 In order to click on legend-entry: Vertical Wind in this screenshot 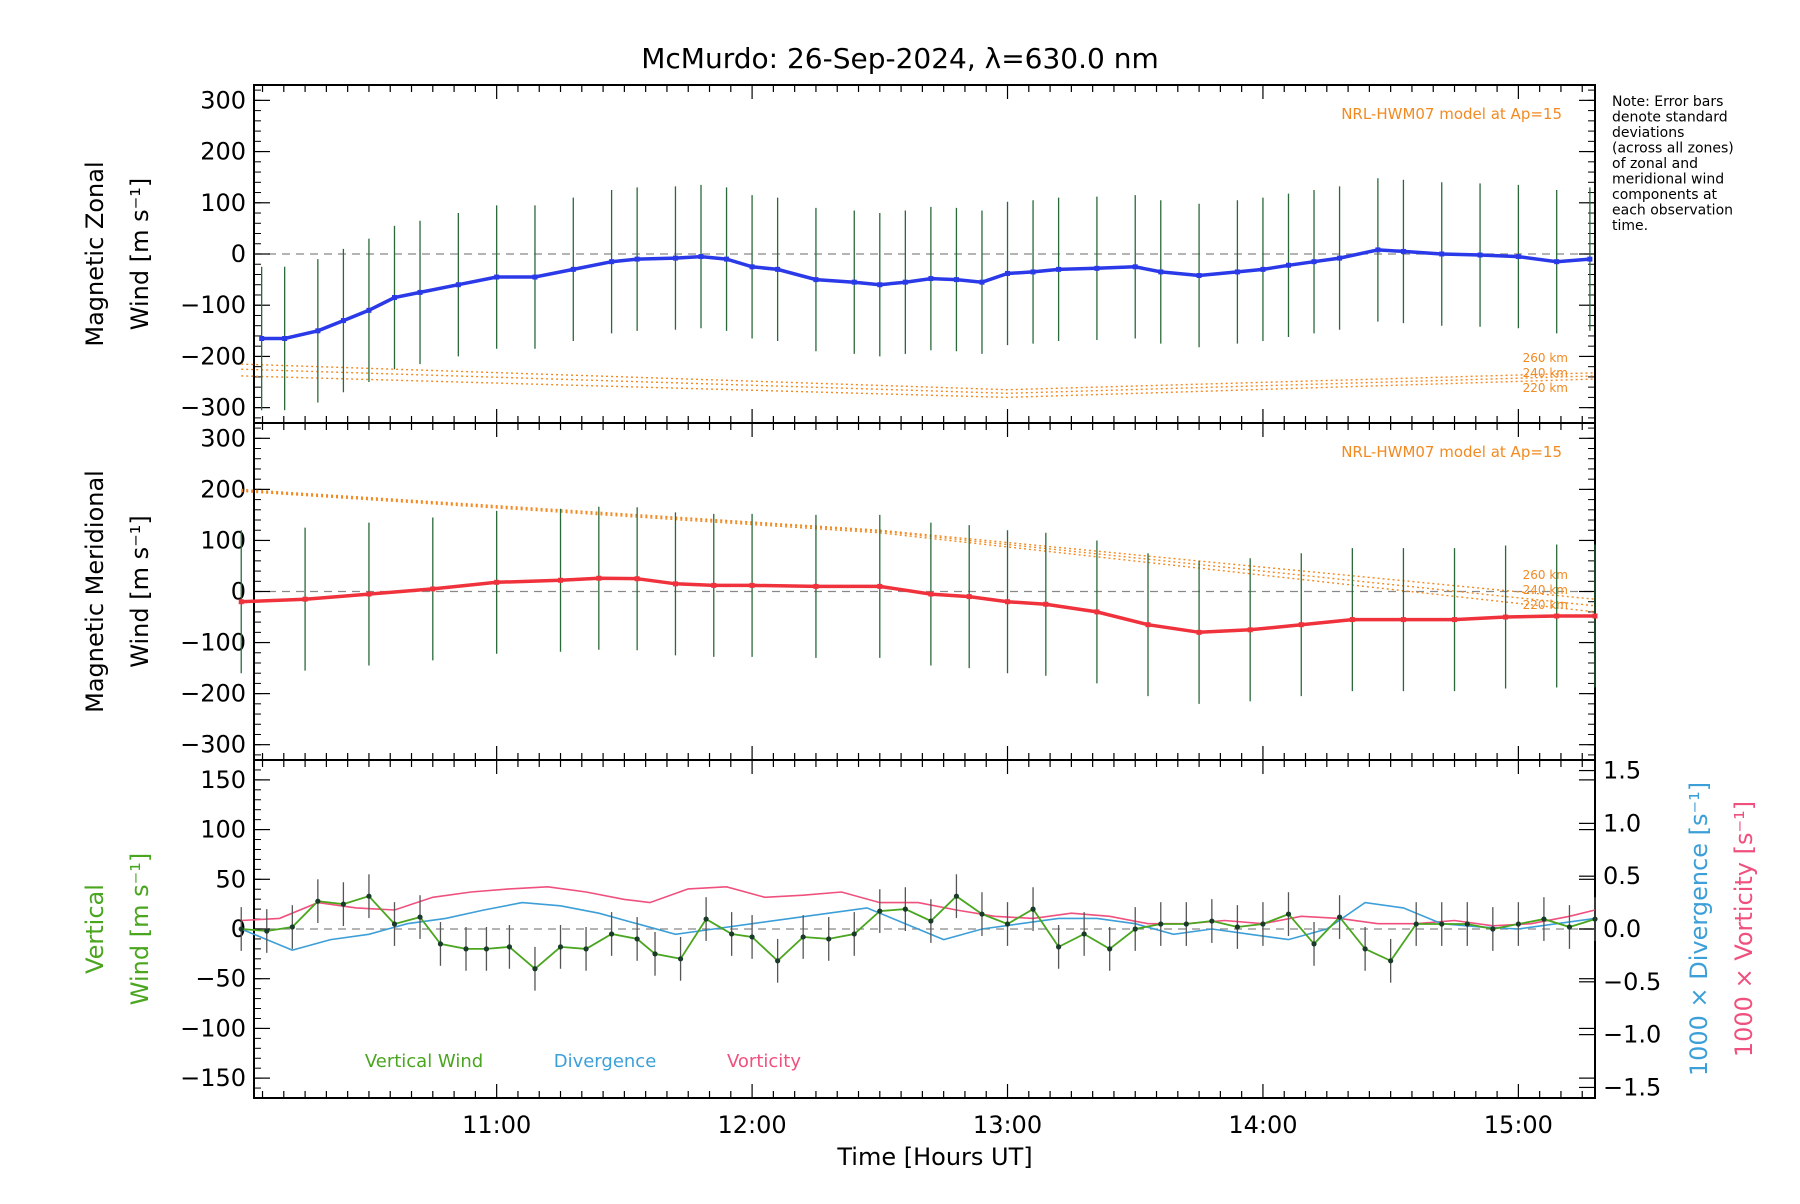, I will do `click(424, 1061)`.